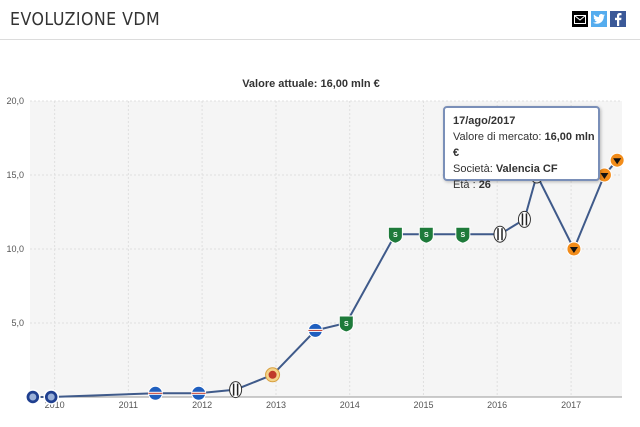 The image size is (640, 427). I want to click on tooltip-age-label: Età :, so click(464, 185).